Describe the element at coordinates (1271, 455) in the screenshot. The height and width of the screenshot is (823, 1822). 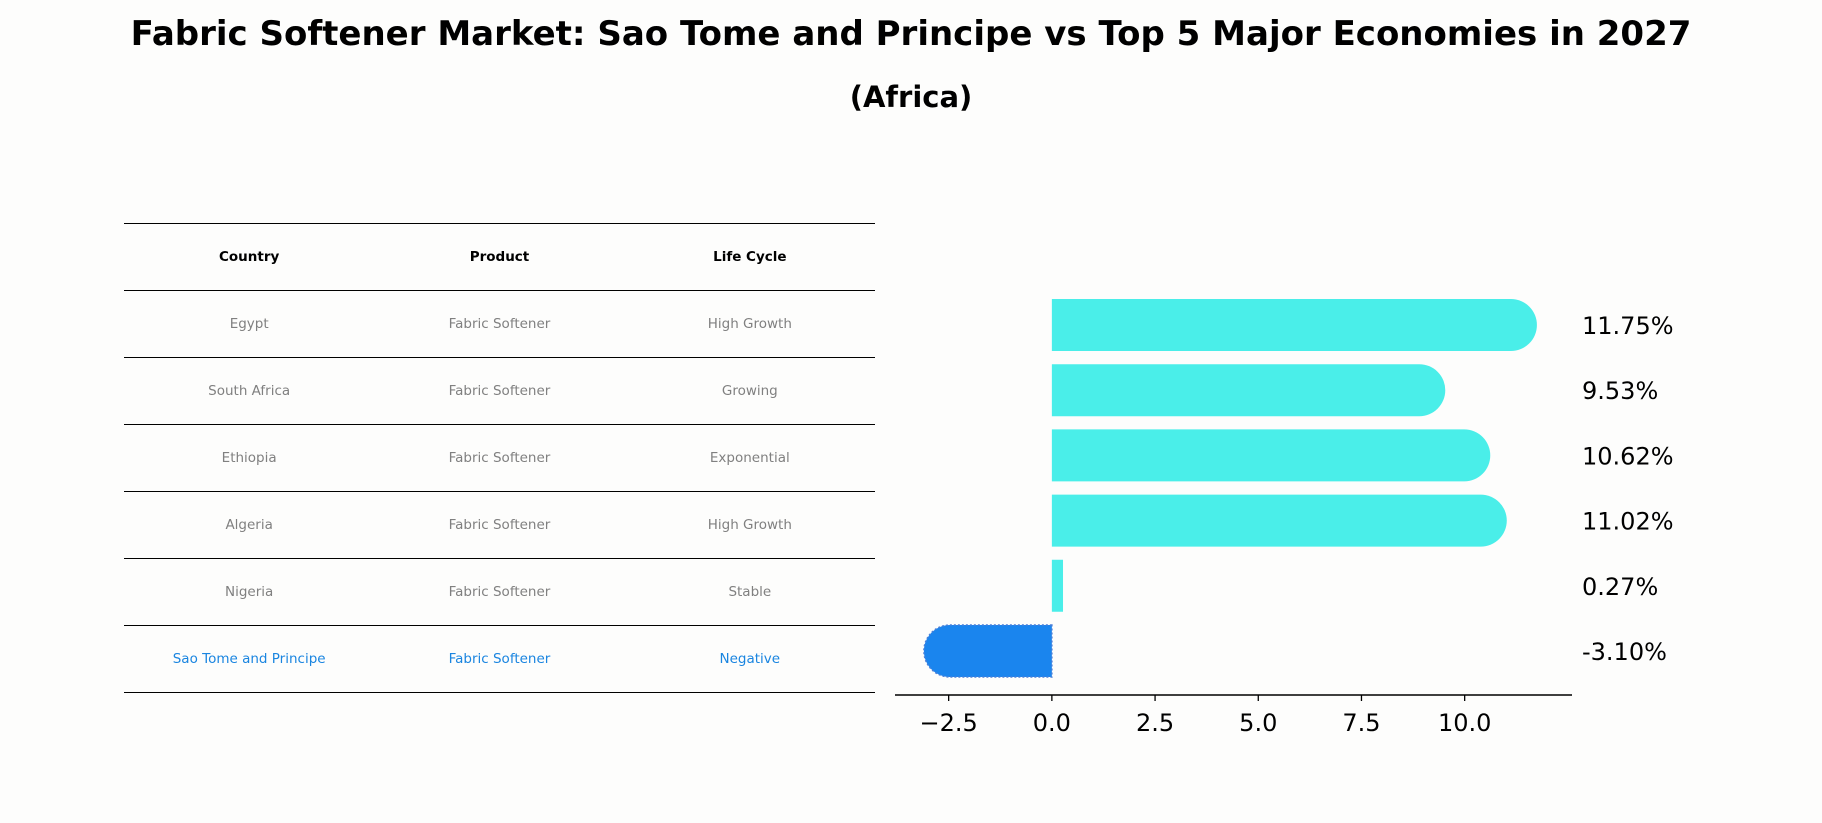
I see `bar-ethiopia` at that location.